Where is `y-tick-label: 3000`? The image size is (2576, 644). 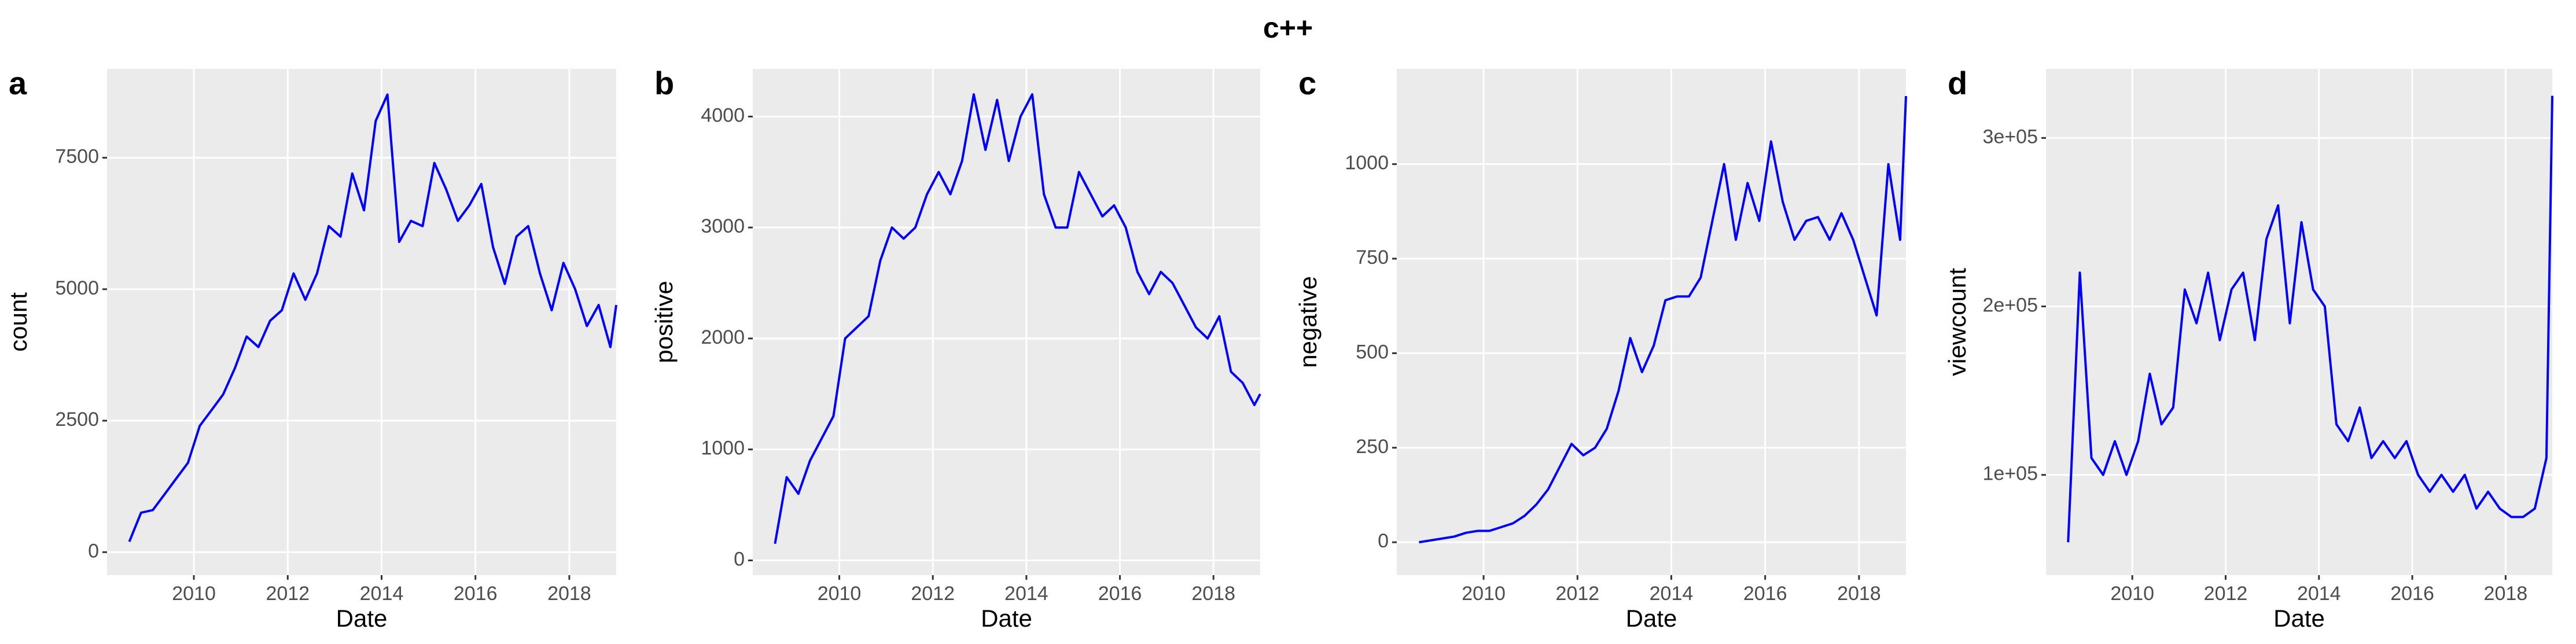
y-tick-label: 3000 is located at coordinates (723, 226).